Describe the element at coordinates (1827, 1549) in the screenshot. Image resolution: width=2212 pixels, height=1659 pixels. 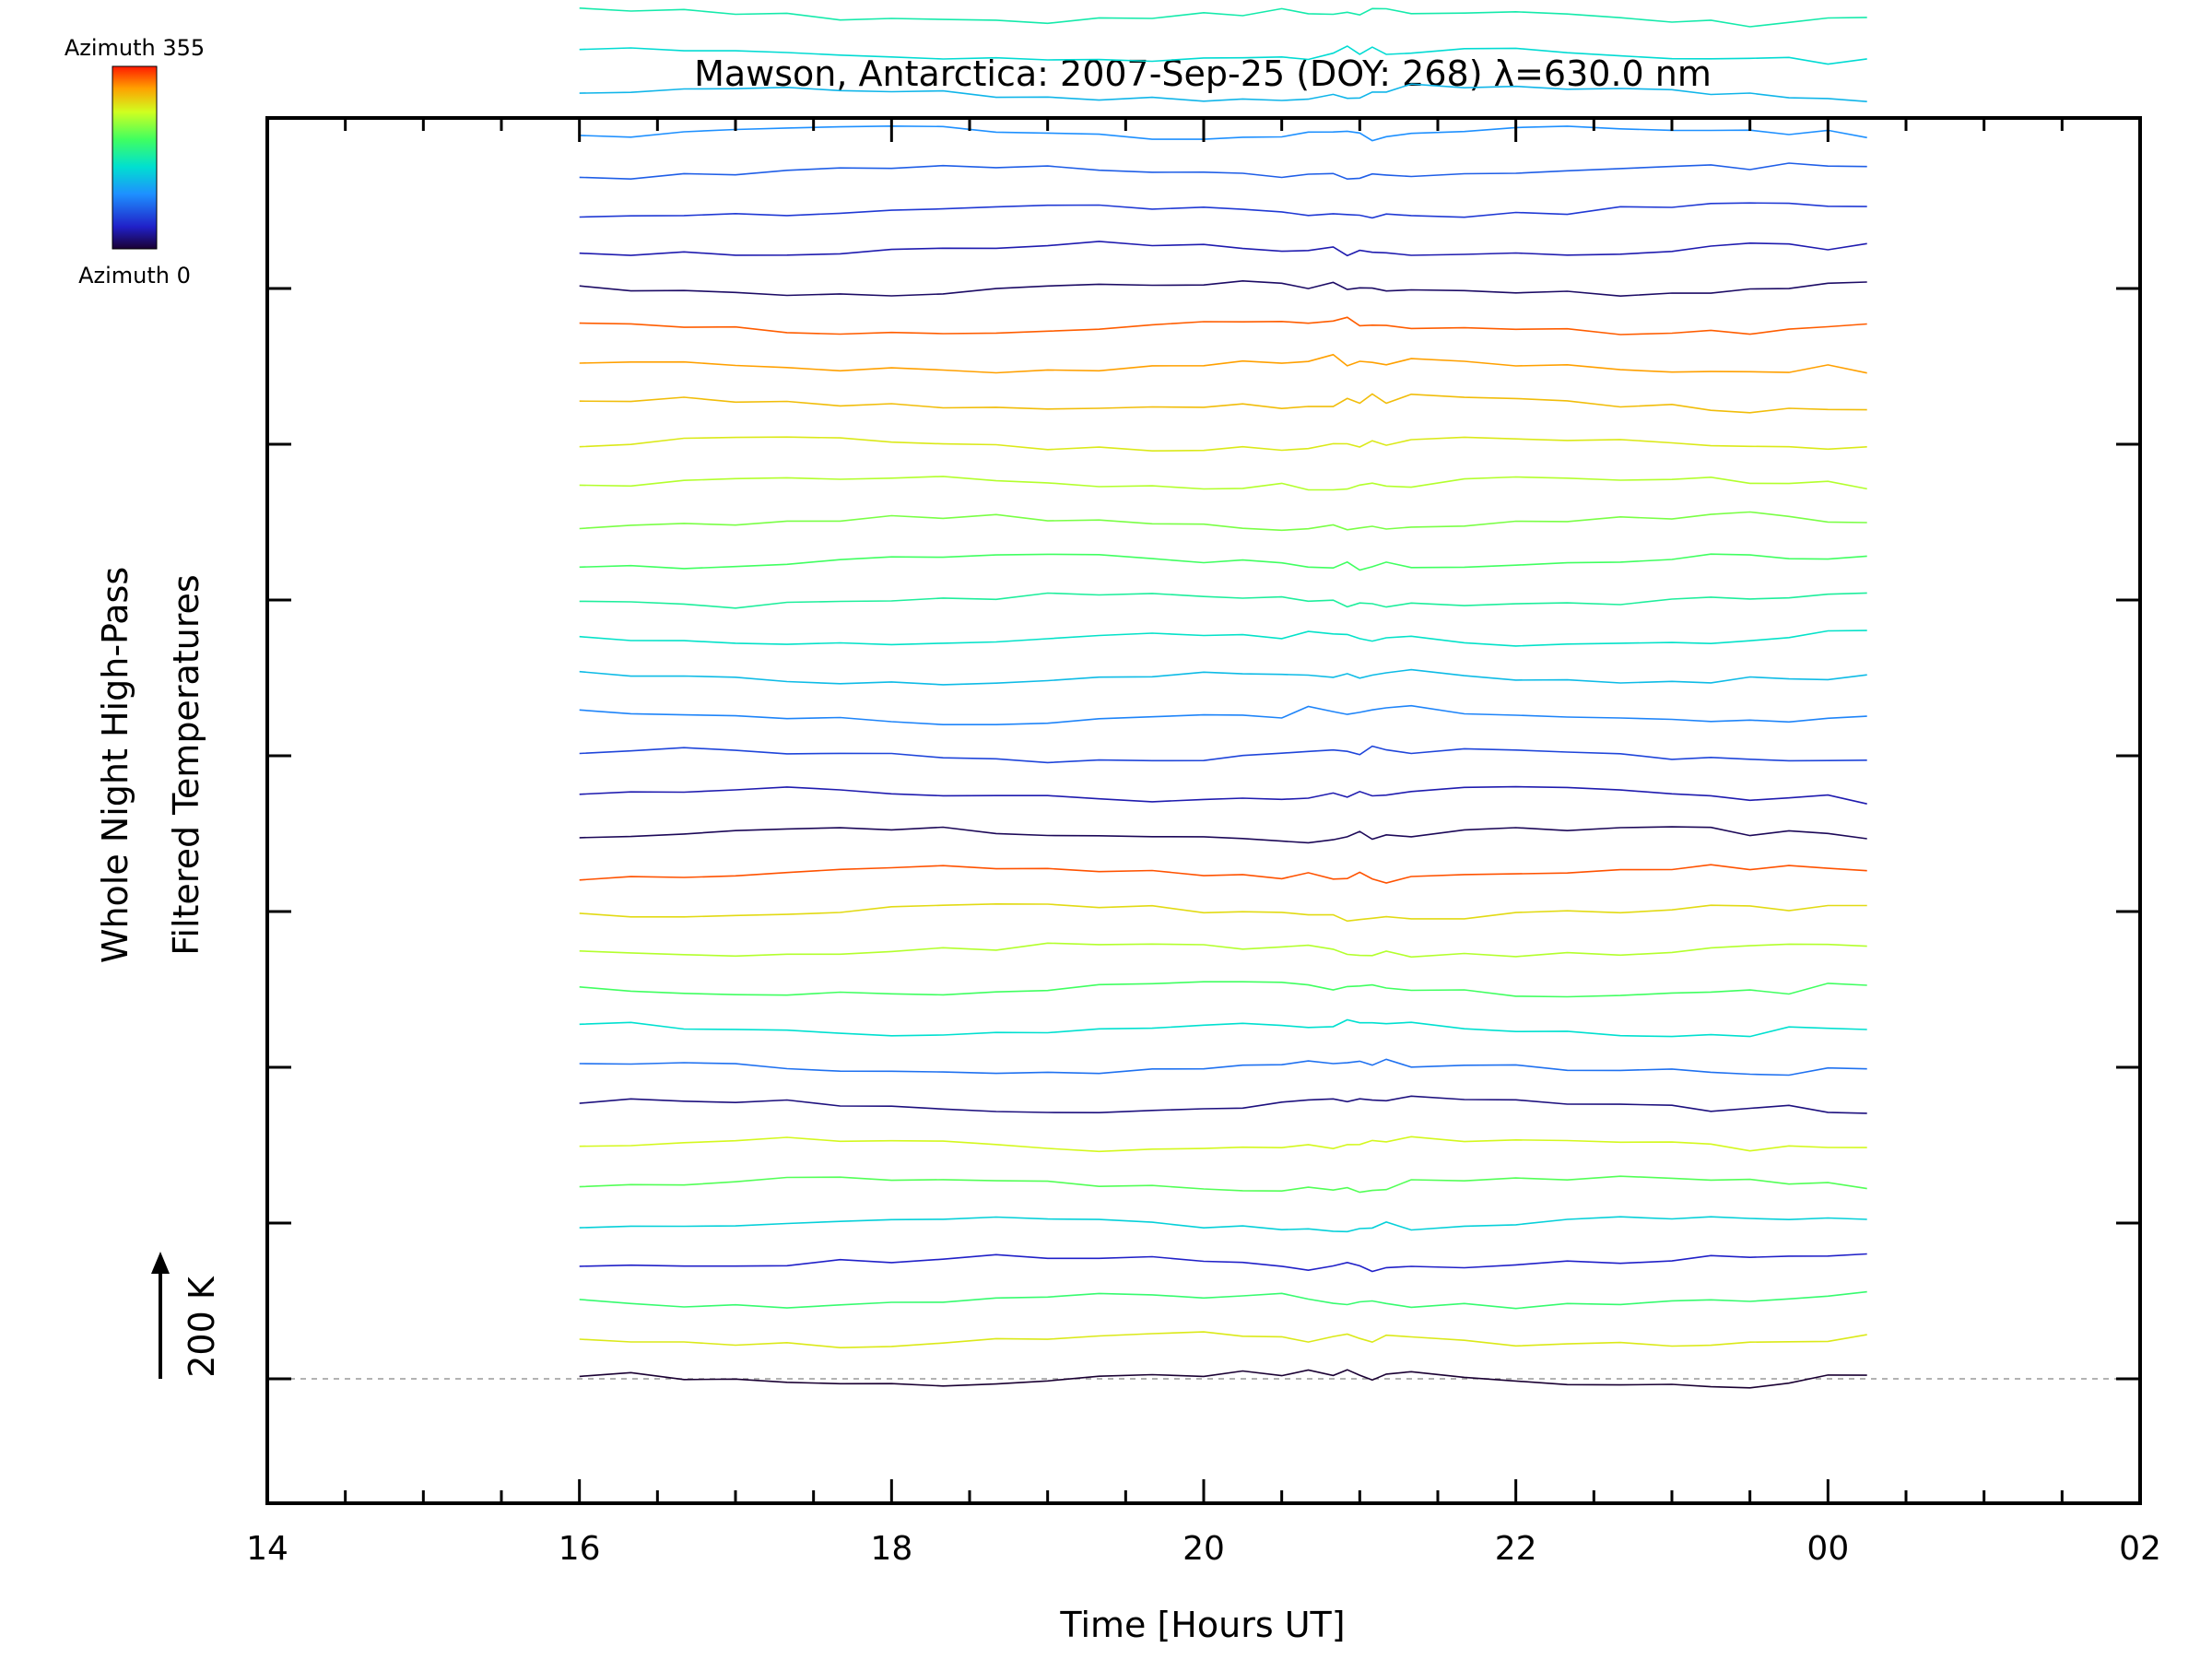
I see `x-tick-label: 00` at that location.